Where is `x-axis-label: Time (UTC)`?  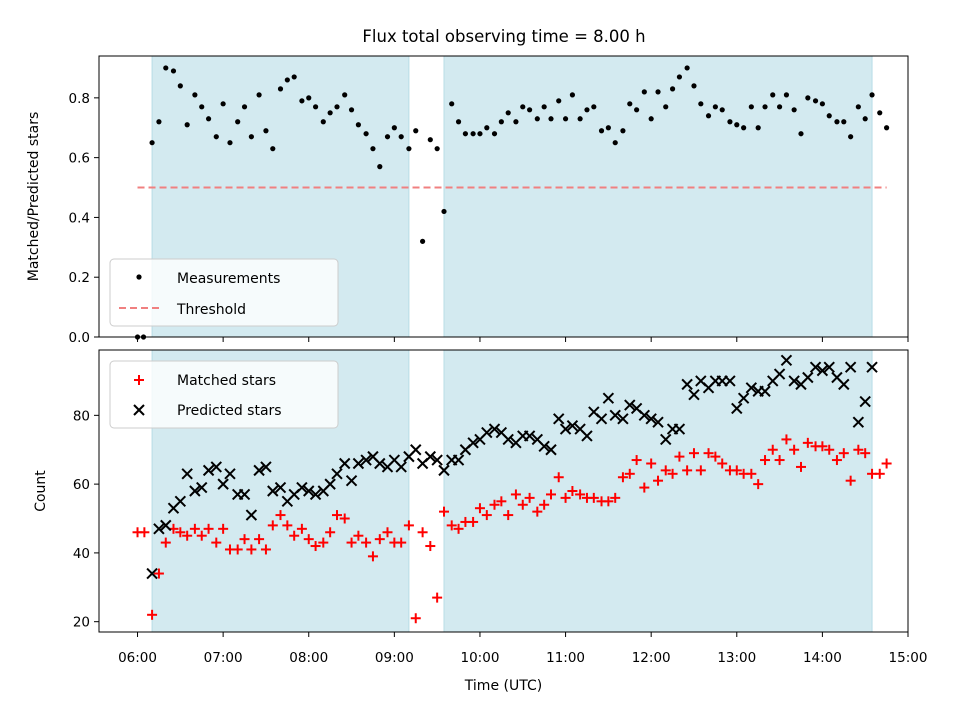
x-axis-label: Time (UTC) is located at coordinates (503, 686).